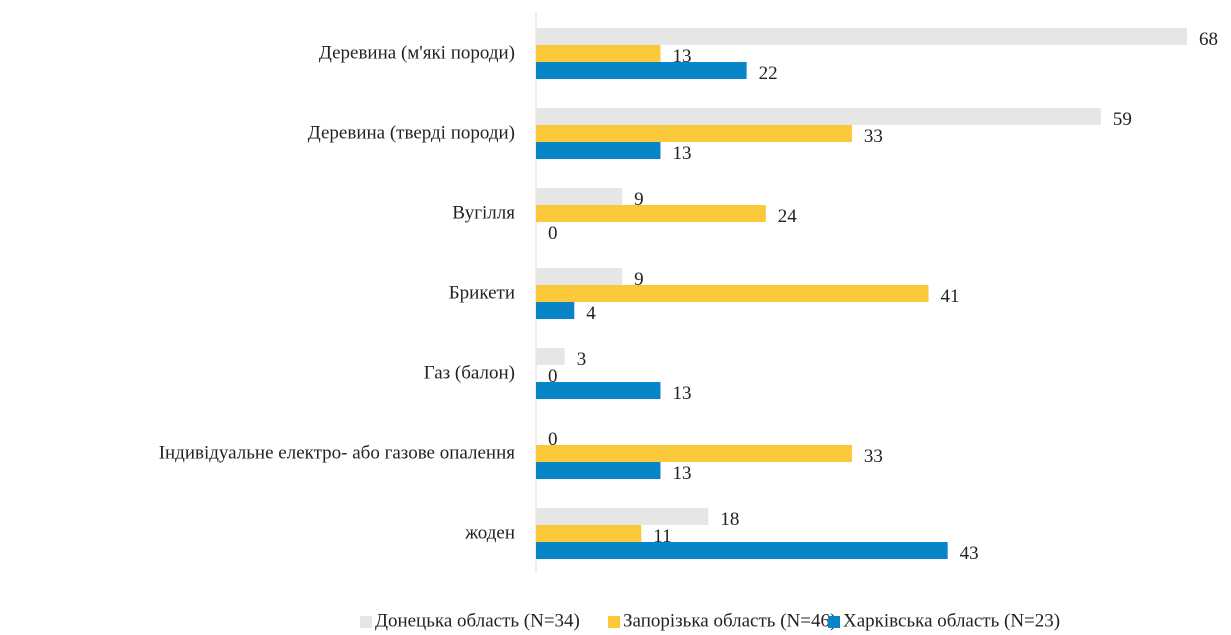 This screenshot has height=635, width=1231. Describe the element at coordinates (662, 536) in the screenshot. I see `value-label: 11` at that location.